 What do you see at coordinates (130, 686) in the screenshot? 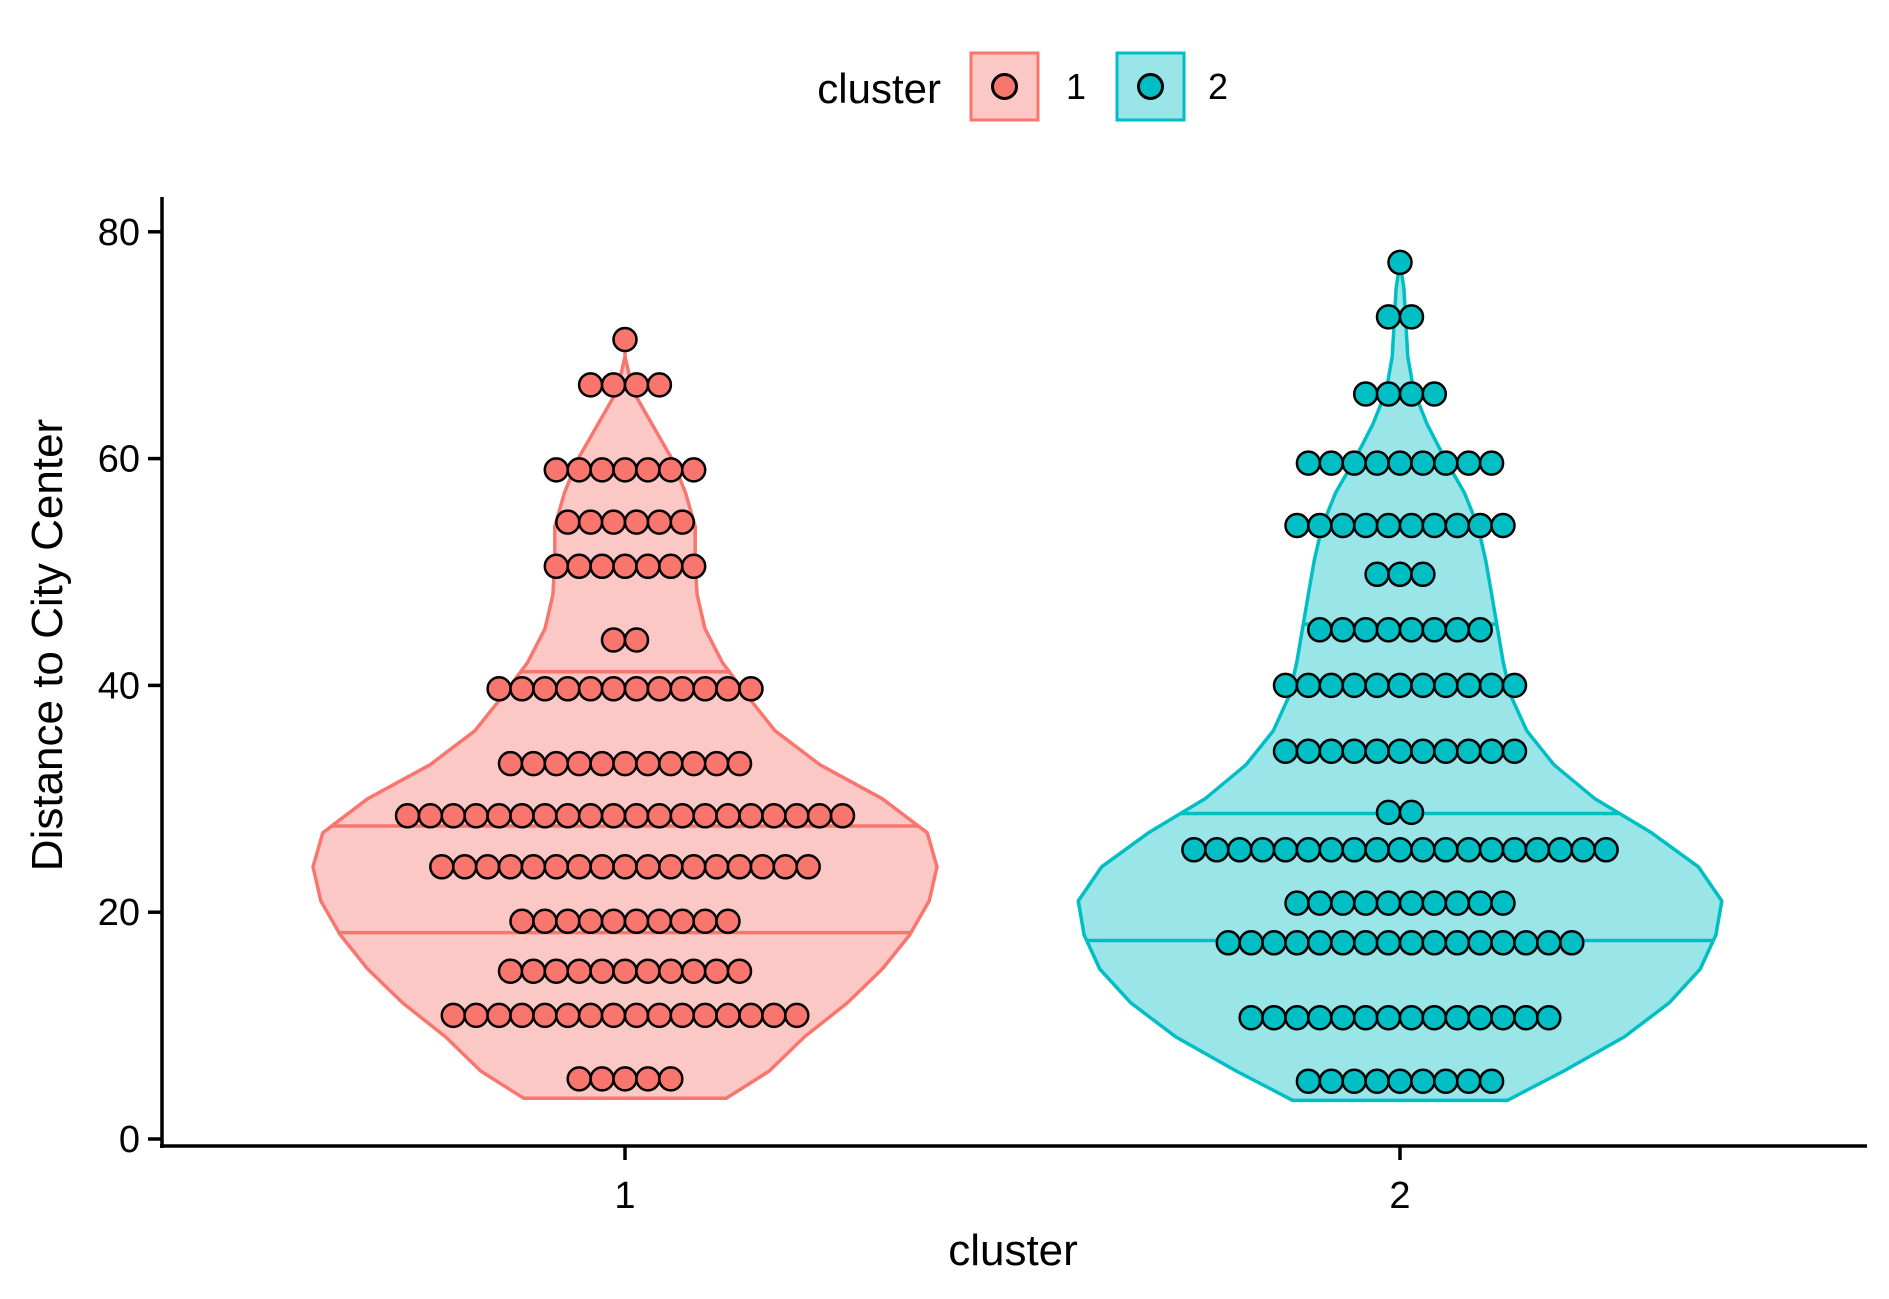
I see `y-ticks: 0 20 40 60 80` at bounding box center [130, 686].